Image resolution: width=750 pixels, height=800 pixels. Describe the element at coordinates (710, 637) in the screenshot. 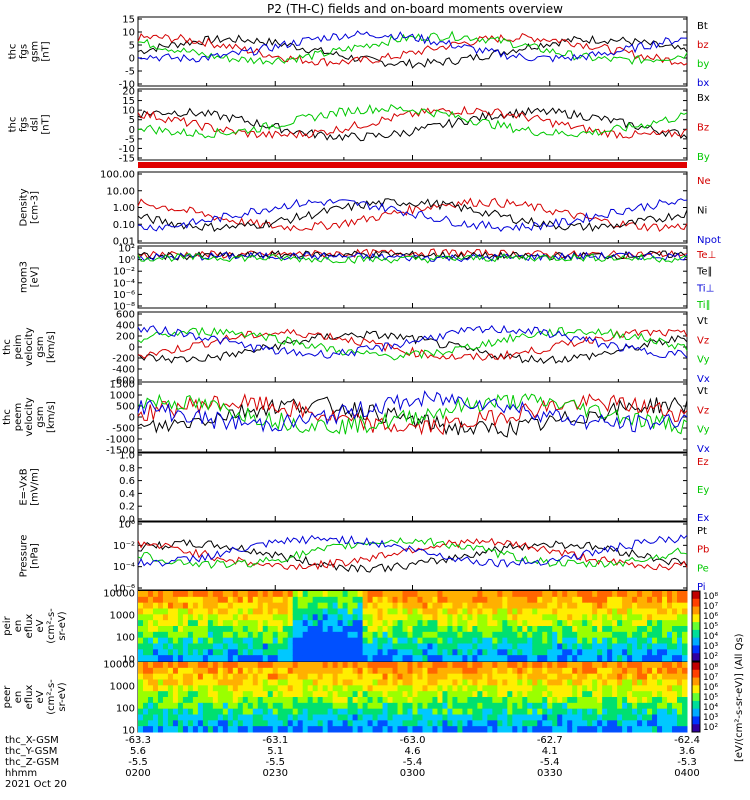

I see `colorbar-tick-label: 10⁴` at that location.